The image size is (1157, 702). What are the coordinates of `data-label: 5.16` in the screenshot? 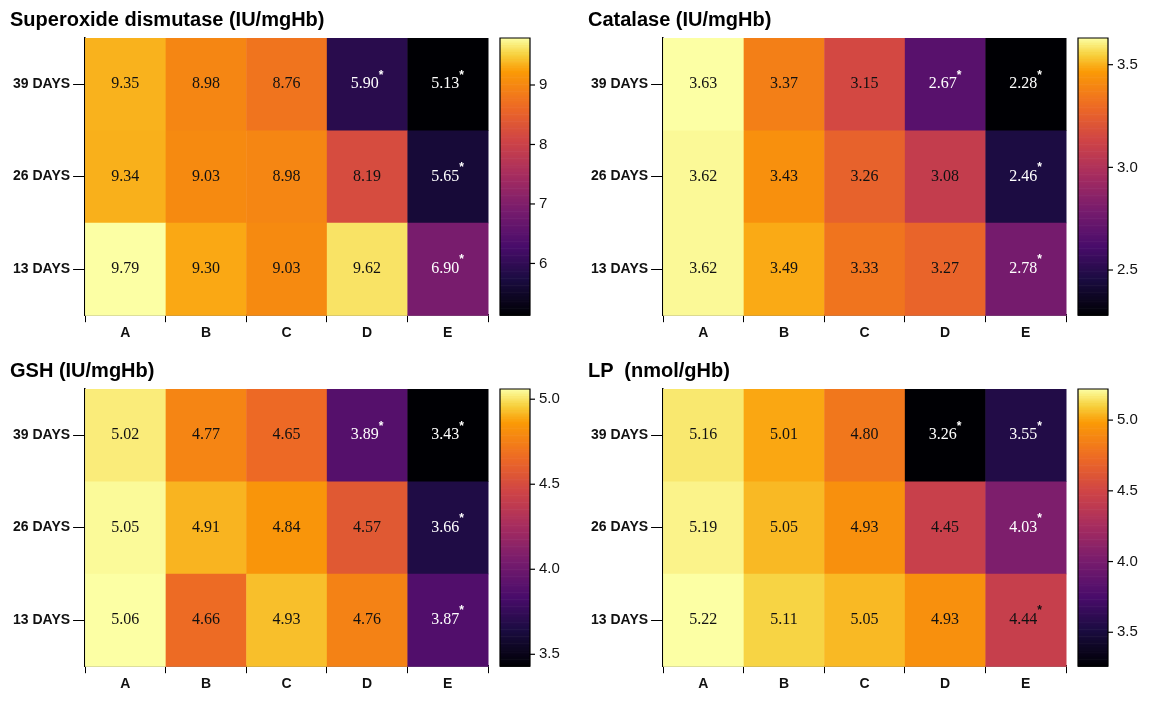 It's located at (703, 434).